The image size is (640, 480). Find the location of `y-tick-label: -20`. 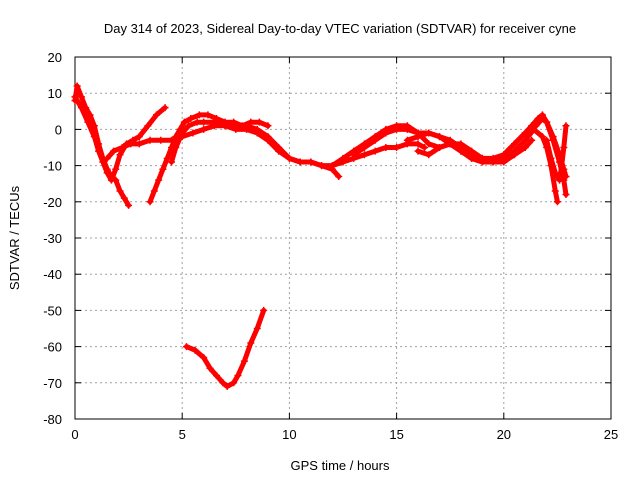

y-tick-label: -20 is located at coordinates (52, 202).